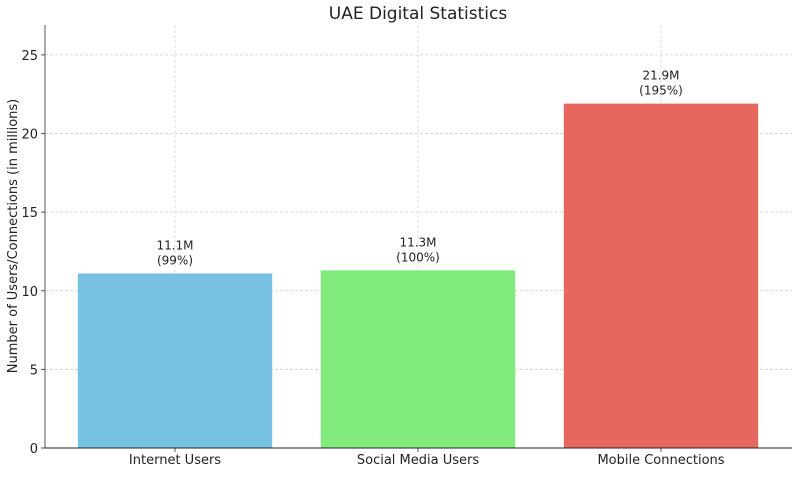 Image resolution: width=800 pixels, height=478 pixels. Describe the element at coordinates (418, 359) in the screenshot. I see `bar-social-media-users` at that location.